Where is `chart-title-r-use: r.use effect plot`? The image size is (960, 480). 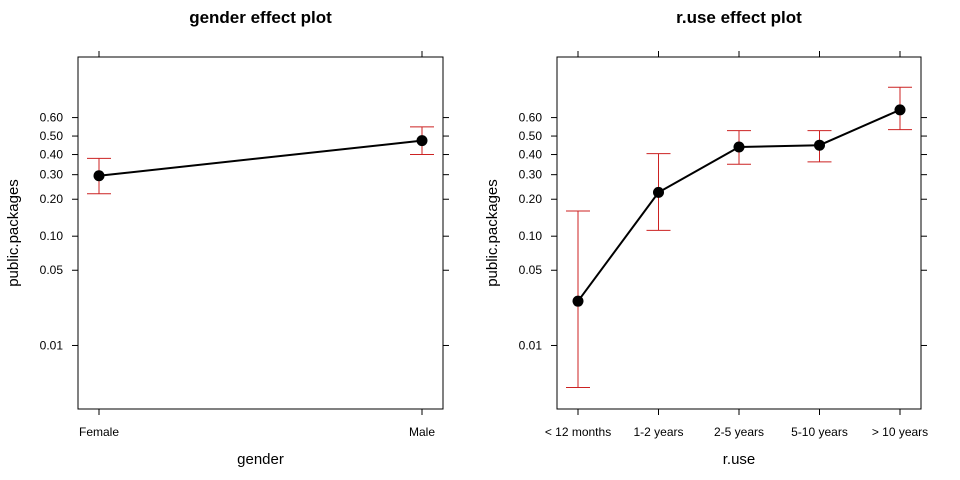 chart-title-r-use: r.use effect plot is located at coordinates (739, 17).